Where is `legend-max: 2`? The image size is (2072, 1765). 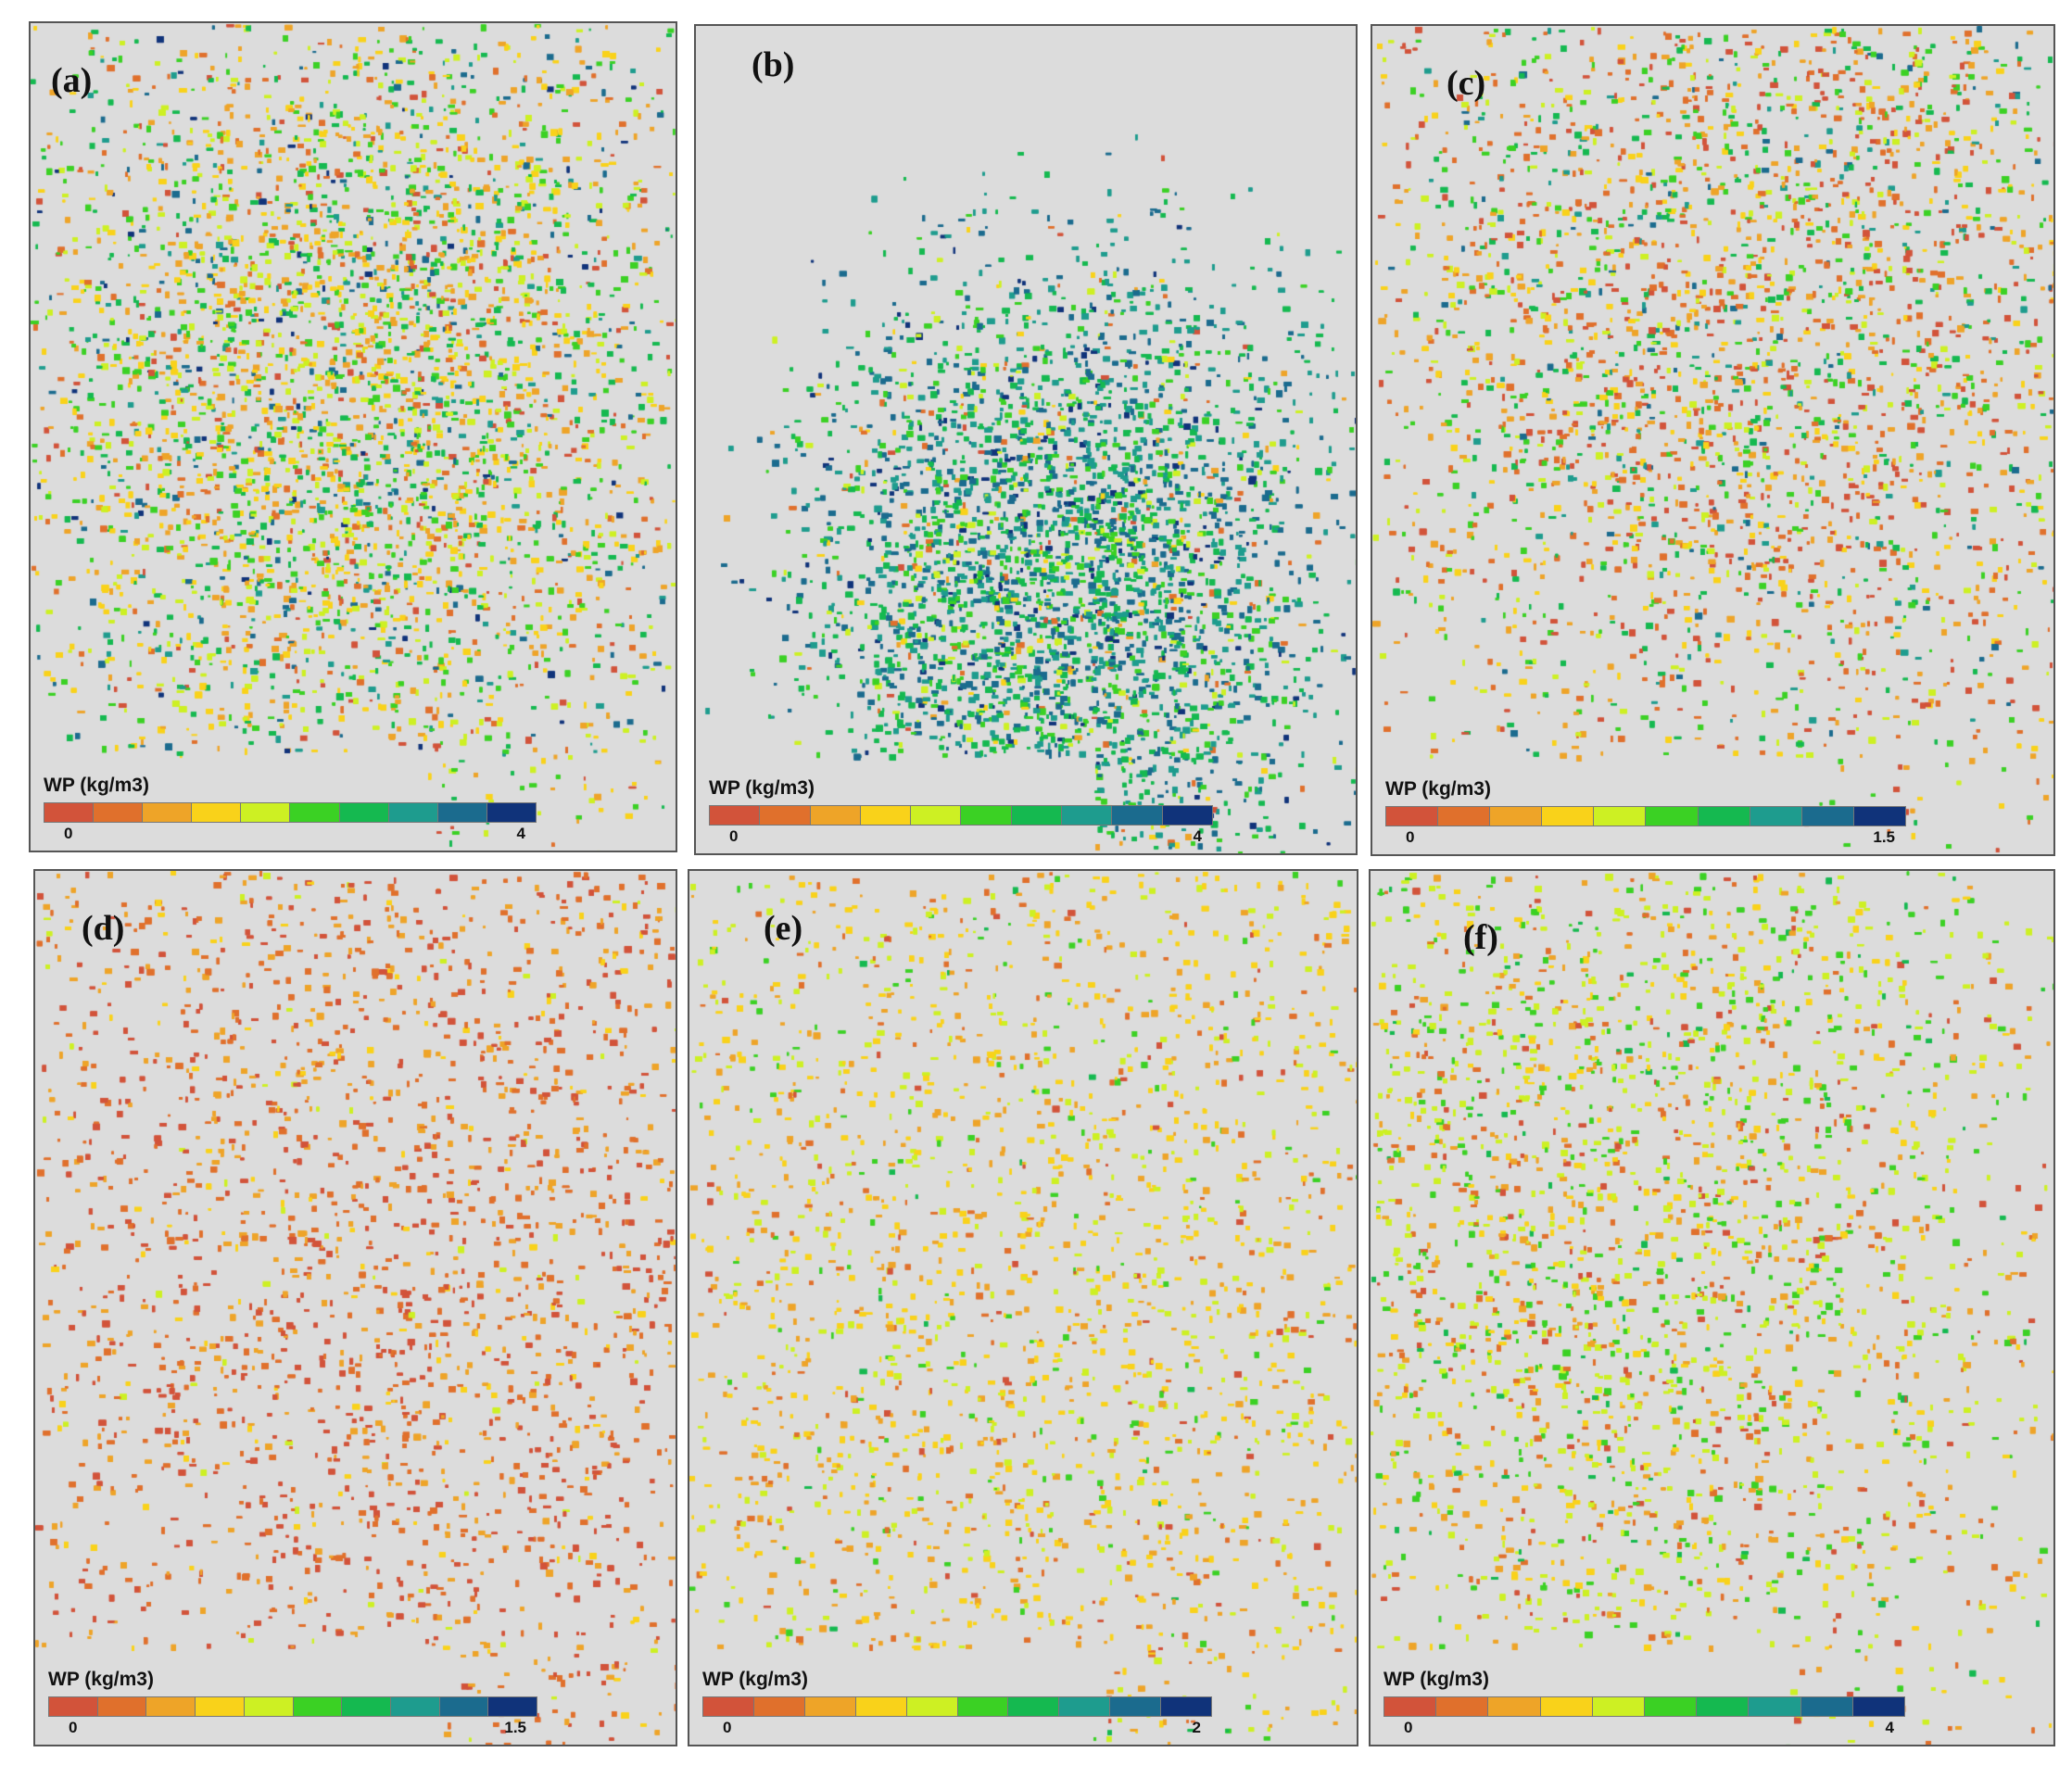
legend-max: 2 is located at coordinates (1196, 1727).